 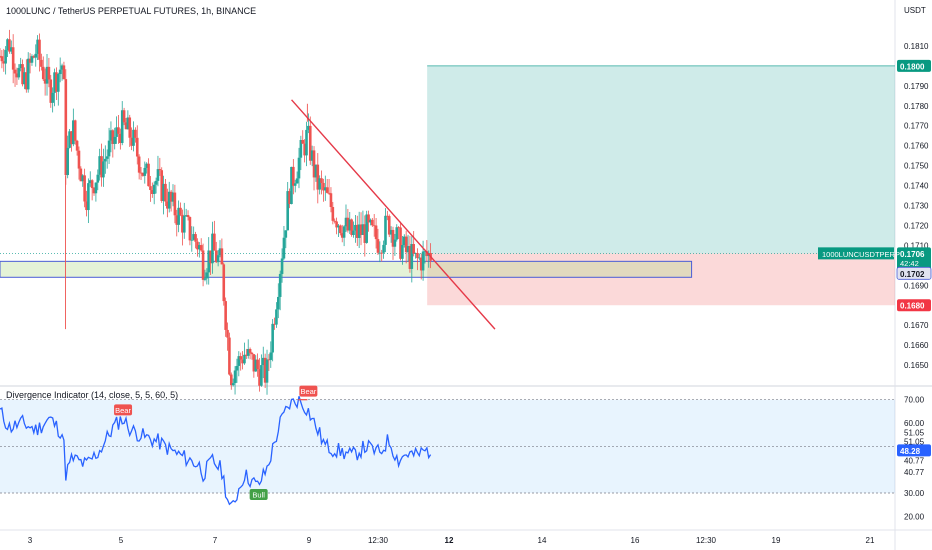 What do you see at coordinates (706, 540) in the screenshot?
I see `time-tick-label: 12:30` at bounding box center [706, 540].